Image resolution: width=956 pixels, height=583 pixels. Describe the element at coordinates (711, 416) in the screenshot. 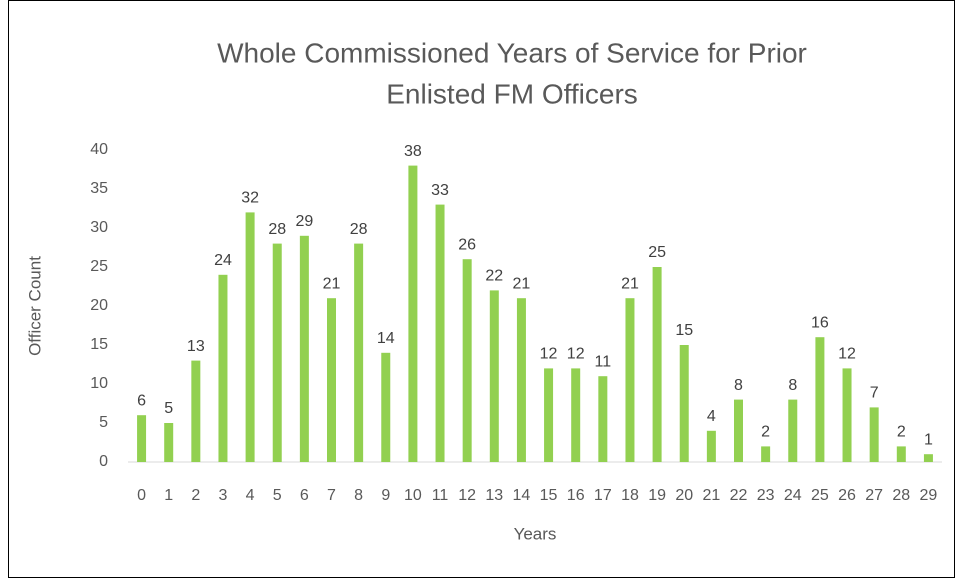

I see `data-label: 4` at that location.